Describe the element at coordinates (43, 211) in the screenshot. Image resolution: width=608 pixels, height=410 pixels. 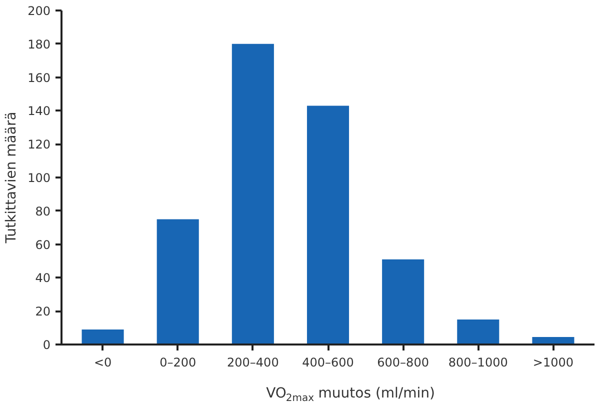
I see `y-tick-label: 80` at that location.